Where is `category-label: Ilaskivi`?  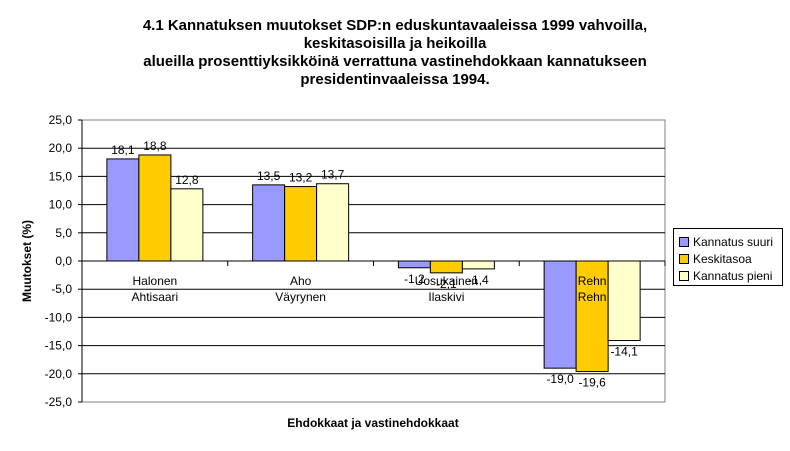 category-label: Ilaskivi is located at coordinates (446, 297).